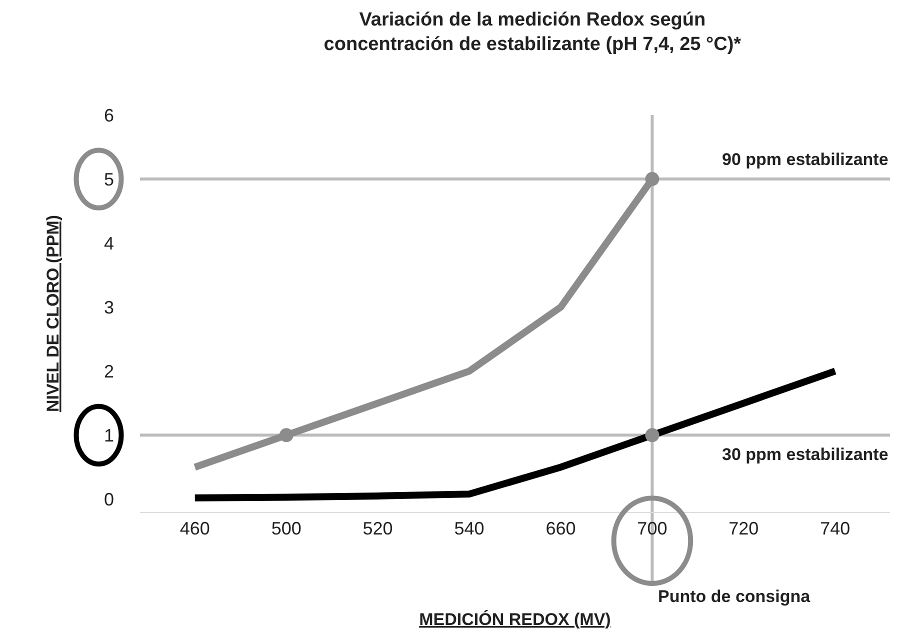  I want to click on x-tick-label: 660, so click(561, 528).